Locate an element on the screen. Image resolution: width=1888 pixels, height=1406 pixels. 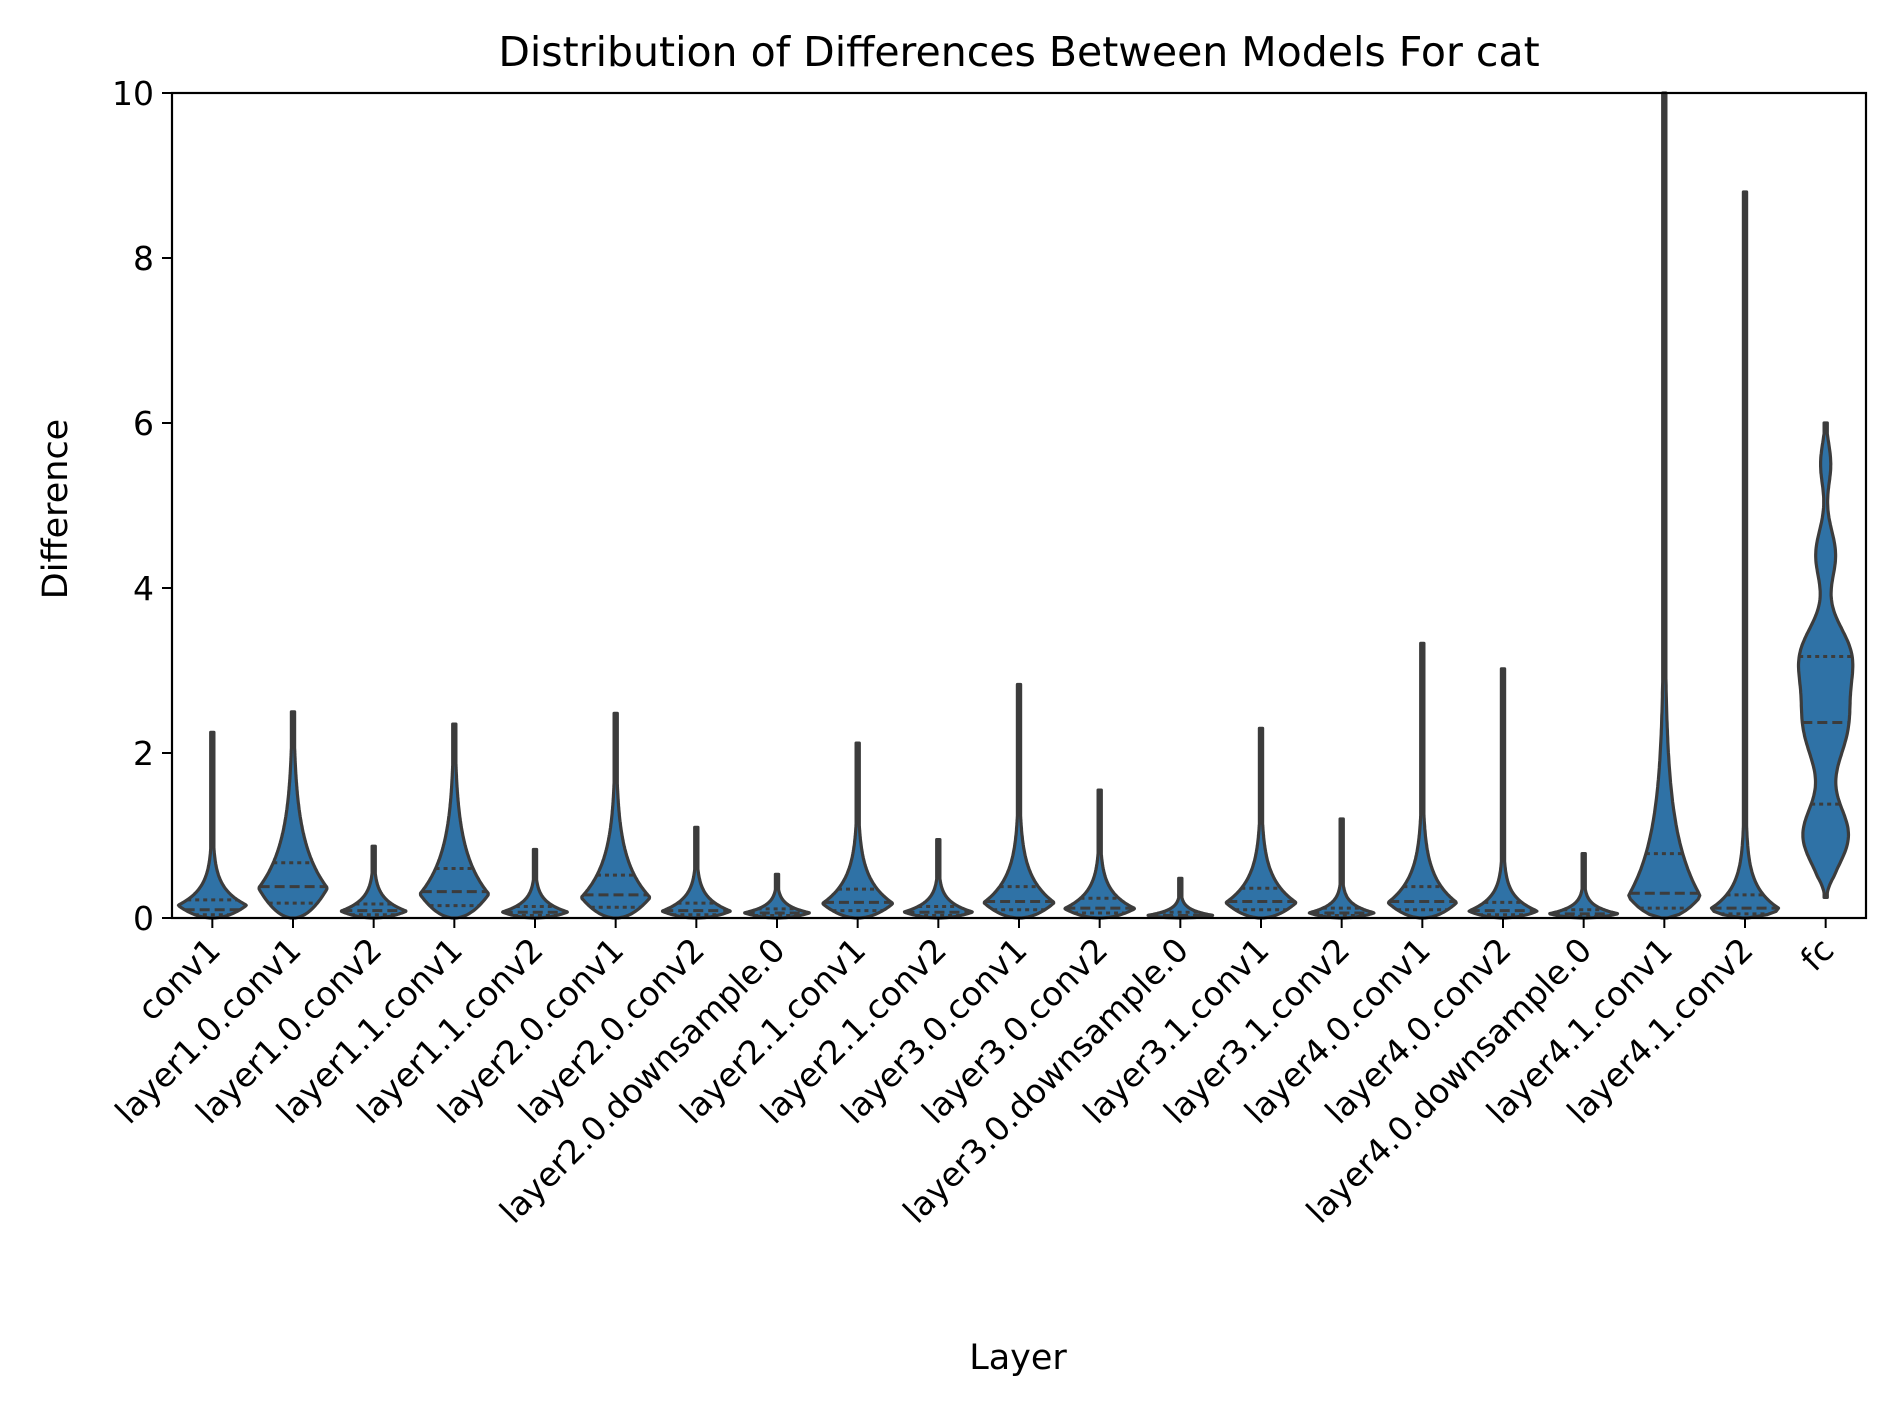
y-tick-label: 6 is located at coordinates (143, 423).